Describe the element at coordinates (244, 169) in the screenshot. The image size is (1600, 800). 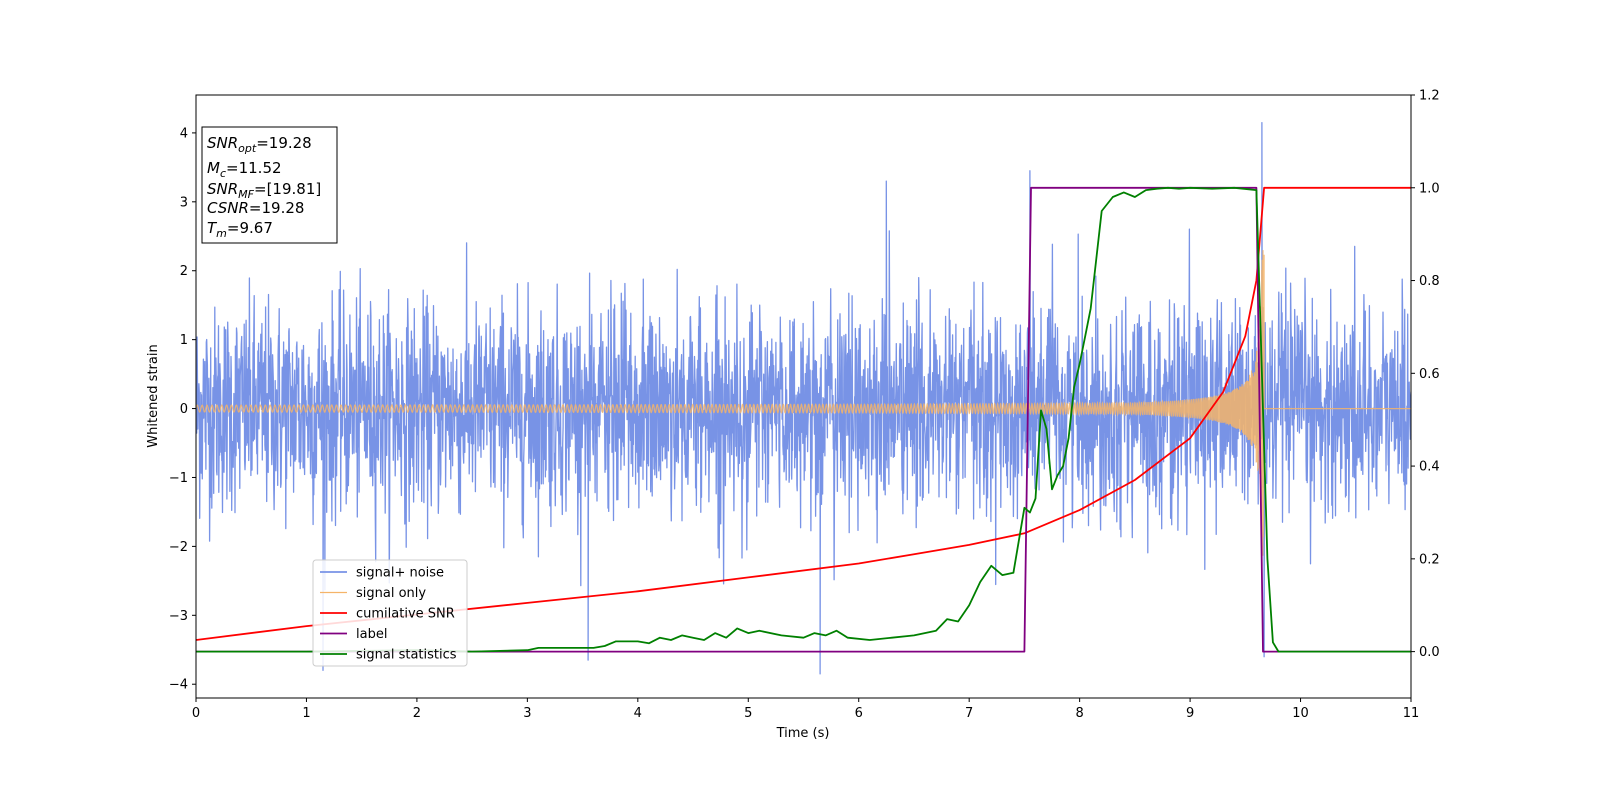
I see `info-line: Mc=11.52` at that location.